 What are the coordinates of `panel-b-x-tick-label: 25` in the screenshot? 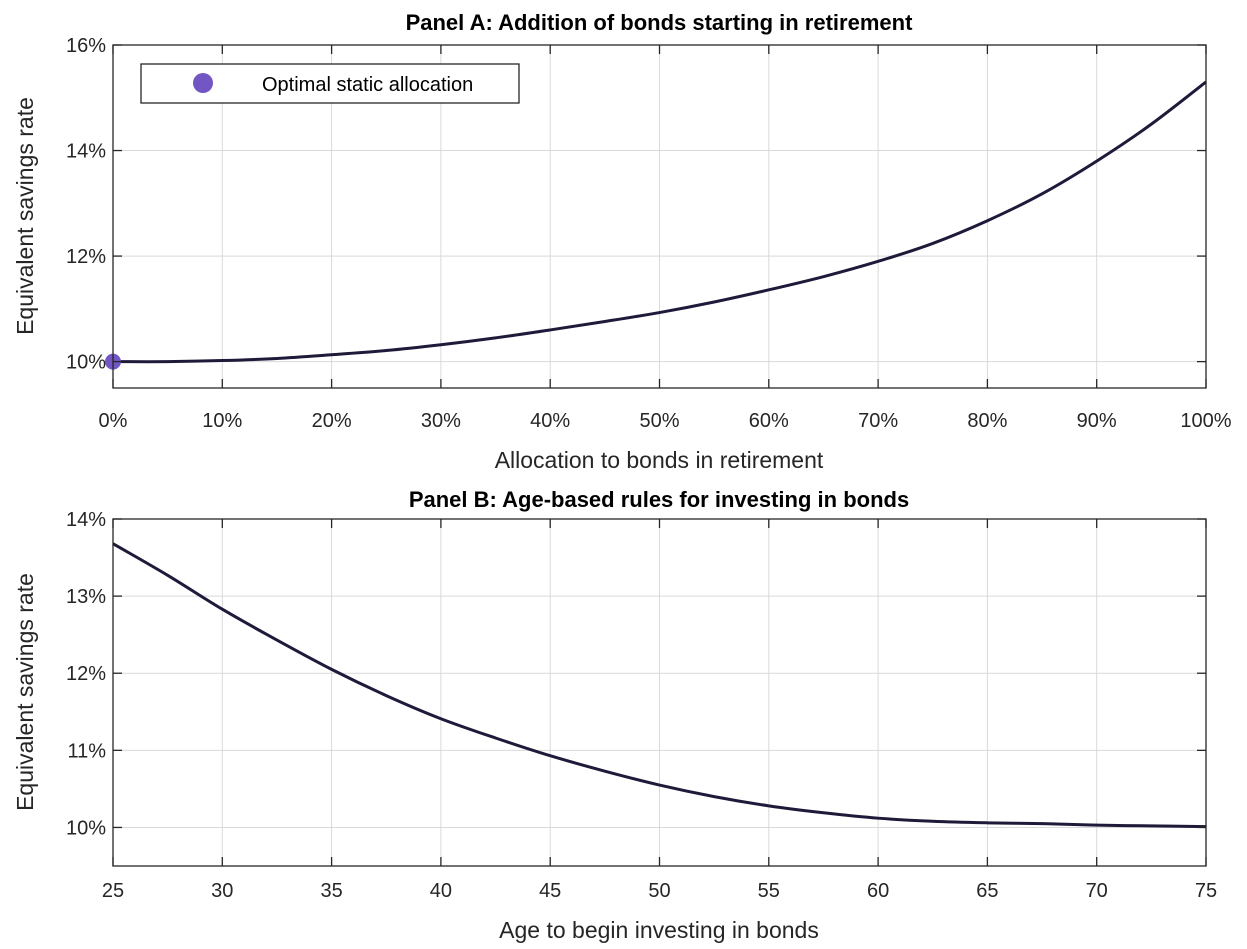 It's located at (113, 891).